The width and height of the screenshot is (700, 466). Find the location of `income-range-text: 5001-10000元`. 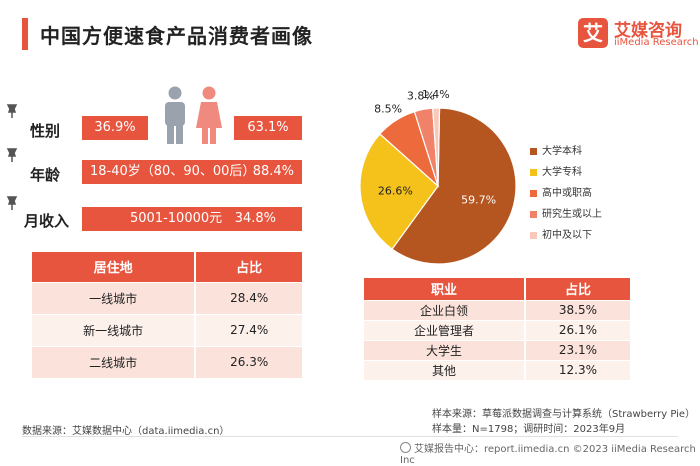

income-range-text: 5001-10000元 is located at coordinates (176, 218).